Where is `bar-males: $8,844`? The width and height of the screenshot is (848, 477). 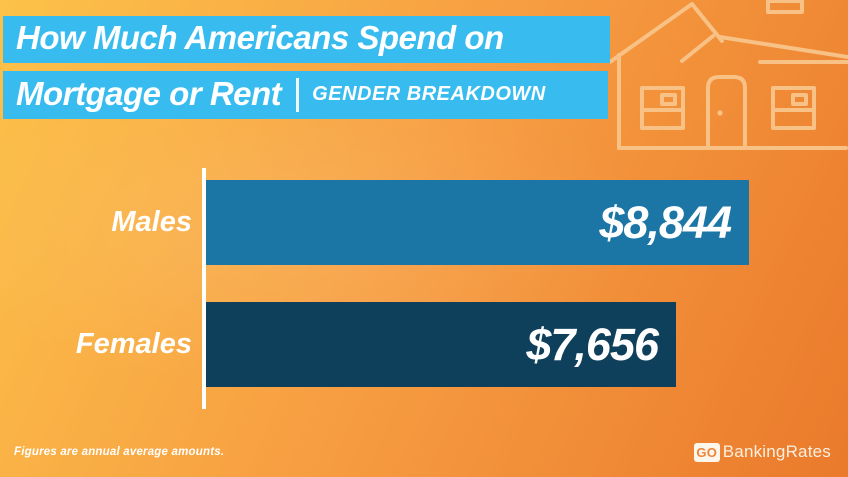
bar-males: $8,844 is located at coordinates (477, 222).